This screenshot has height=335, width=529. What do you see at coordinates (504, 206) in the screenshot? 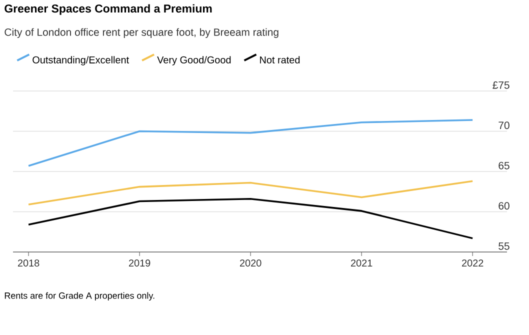
I see `y-tick-label: 60` at bounding box center [504, 206].